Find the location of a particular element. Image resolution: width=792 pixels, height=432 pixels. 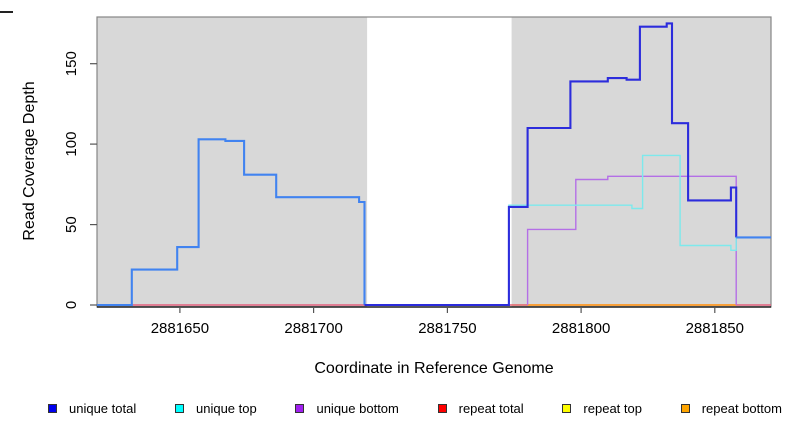

legend-item-unique-top: unique top is located at coordinates (215, 408).